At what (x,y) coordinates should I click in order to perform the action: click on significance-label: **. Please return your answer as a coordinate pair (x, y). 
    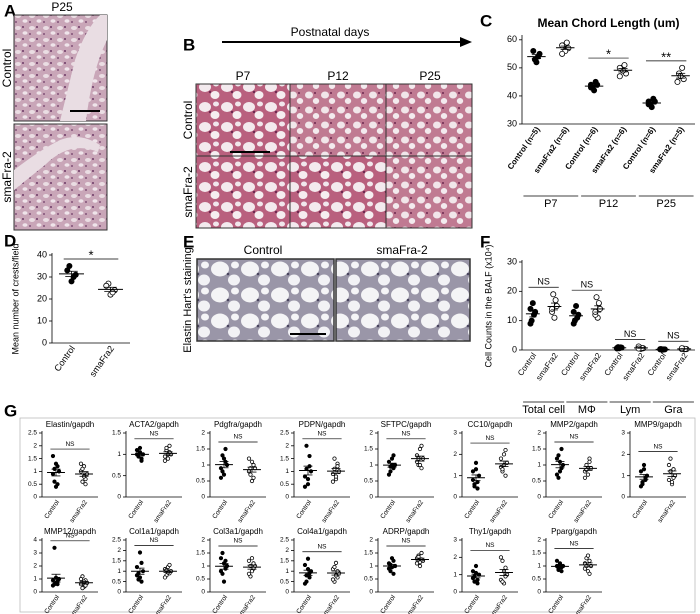
    Looking at the image, I should click on (666, 56).